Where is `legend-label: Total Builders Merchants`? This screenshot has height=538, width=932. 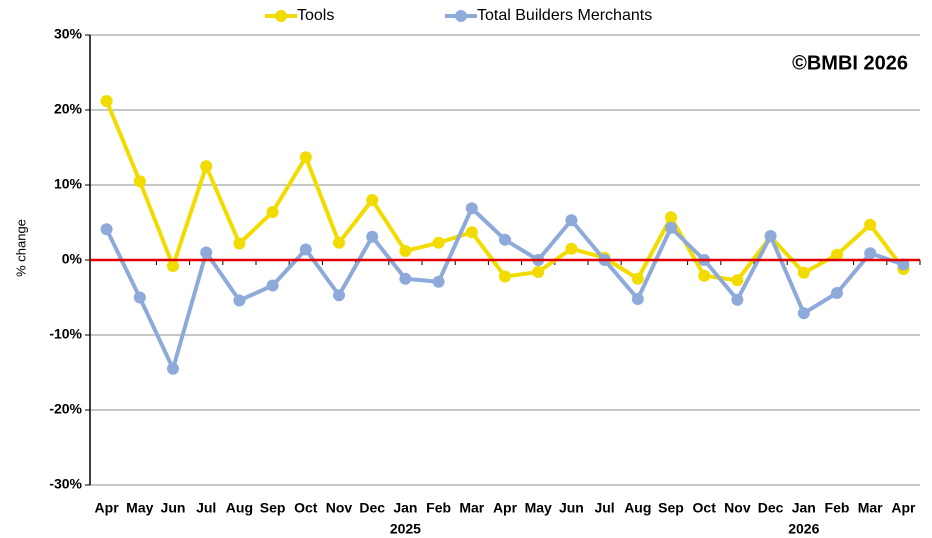 legend-label: Total Builders Merchants is located at coordinates (564, 15).